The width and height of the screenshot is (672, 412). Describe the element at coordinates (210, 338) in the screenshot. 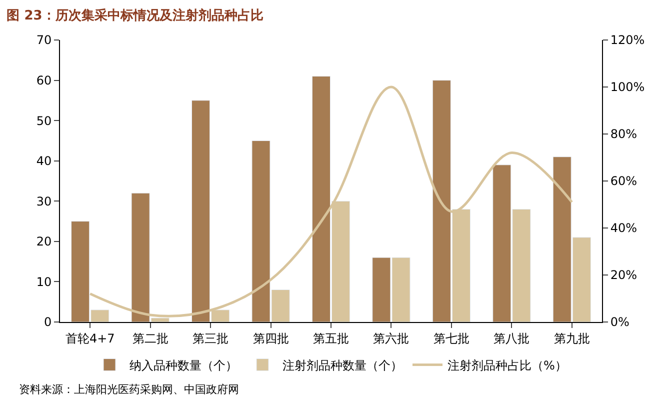

I see `x-tick-label: 第三批` at that location.